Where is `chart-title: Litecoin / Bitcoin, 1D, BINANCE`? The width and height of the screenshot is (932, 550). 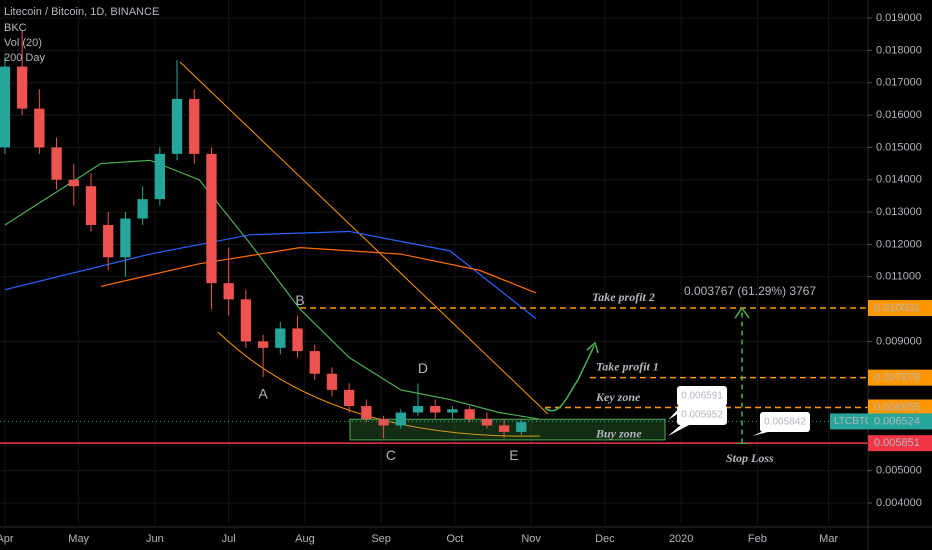 chart-title: Litecoin / Bitcoin, 1D, BINANCE is located at coordinates (81, 12).